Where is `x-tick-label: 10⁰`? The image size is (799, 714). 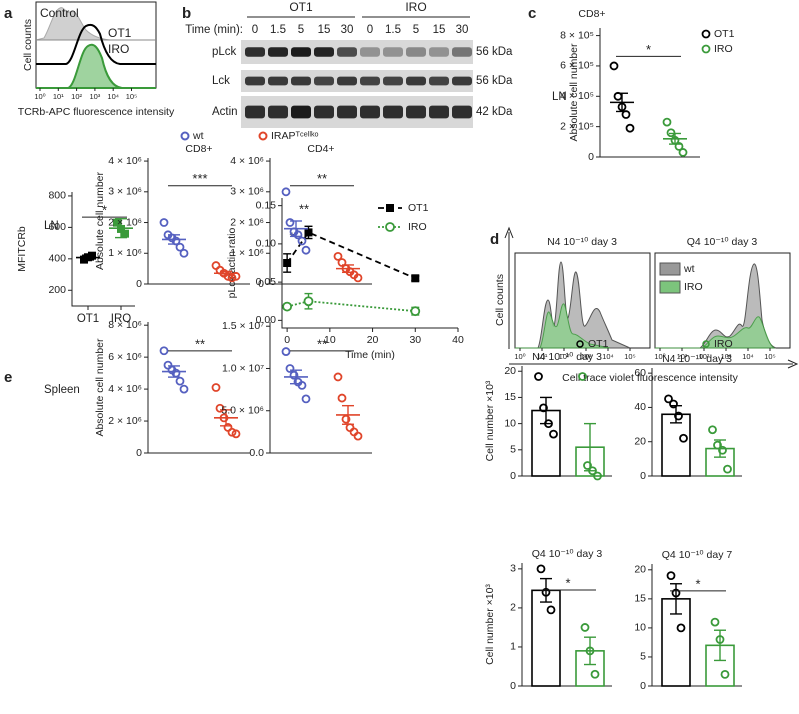
x-tick-label: 10⁰ is located at coordinates (519, 356).